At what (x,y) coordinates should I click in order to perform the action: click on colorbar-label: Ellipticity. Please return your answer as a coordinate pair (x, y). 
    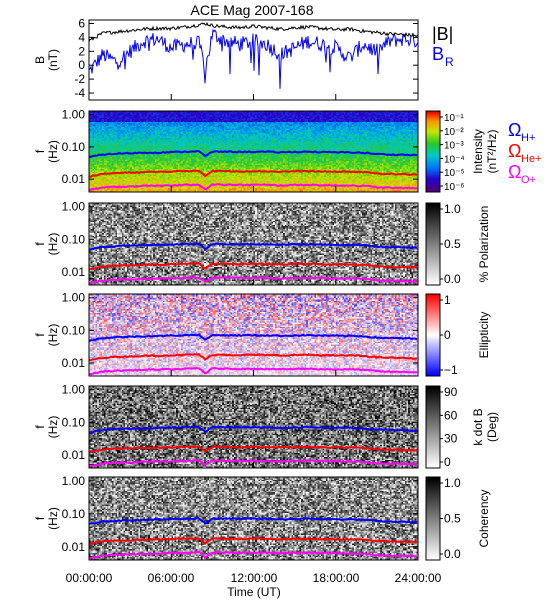
    Looking at the image, I should click on (484, 335).